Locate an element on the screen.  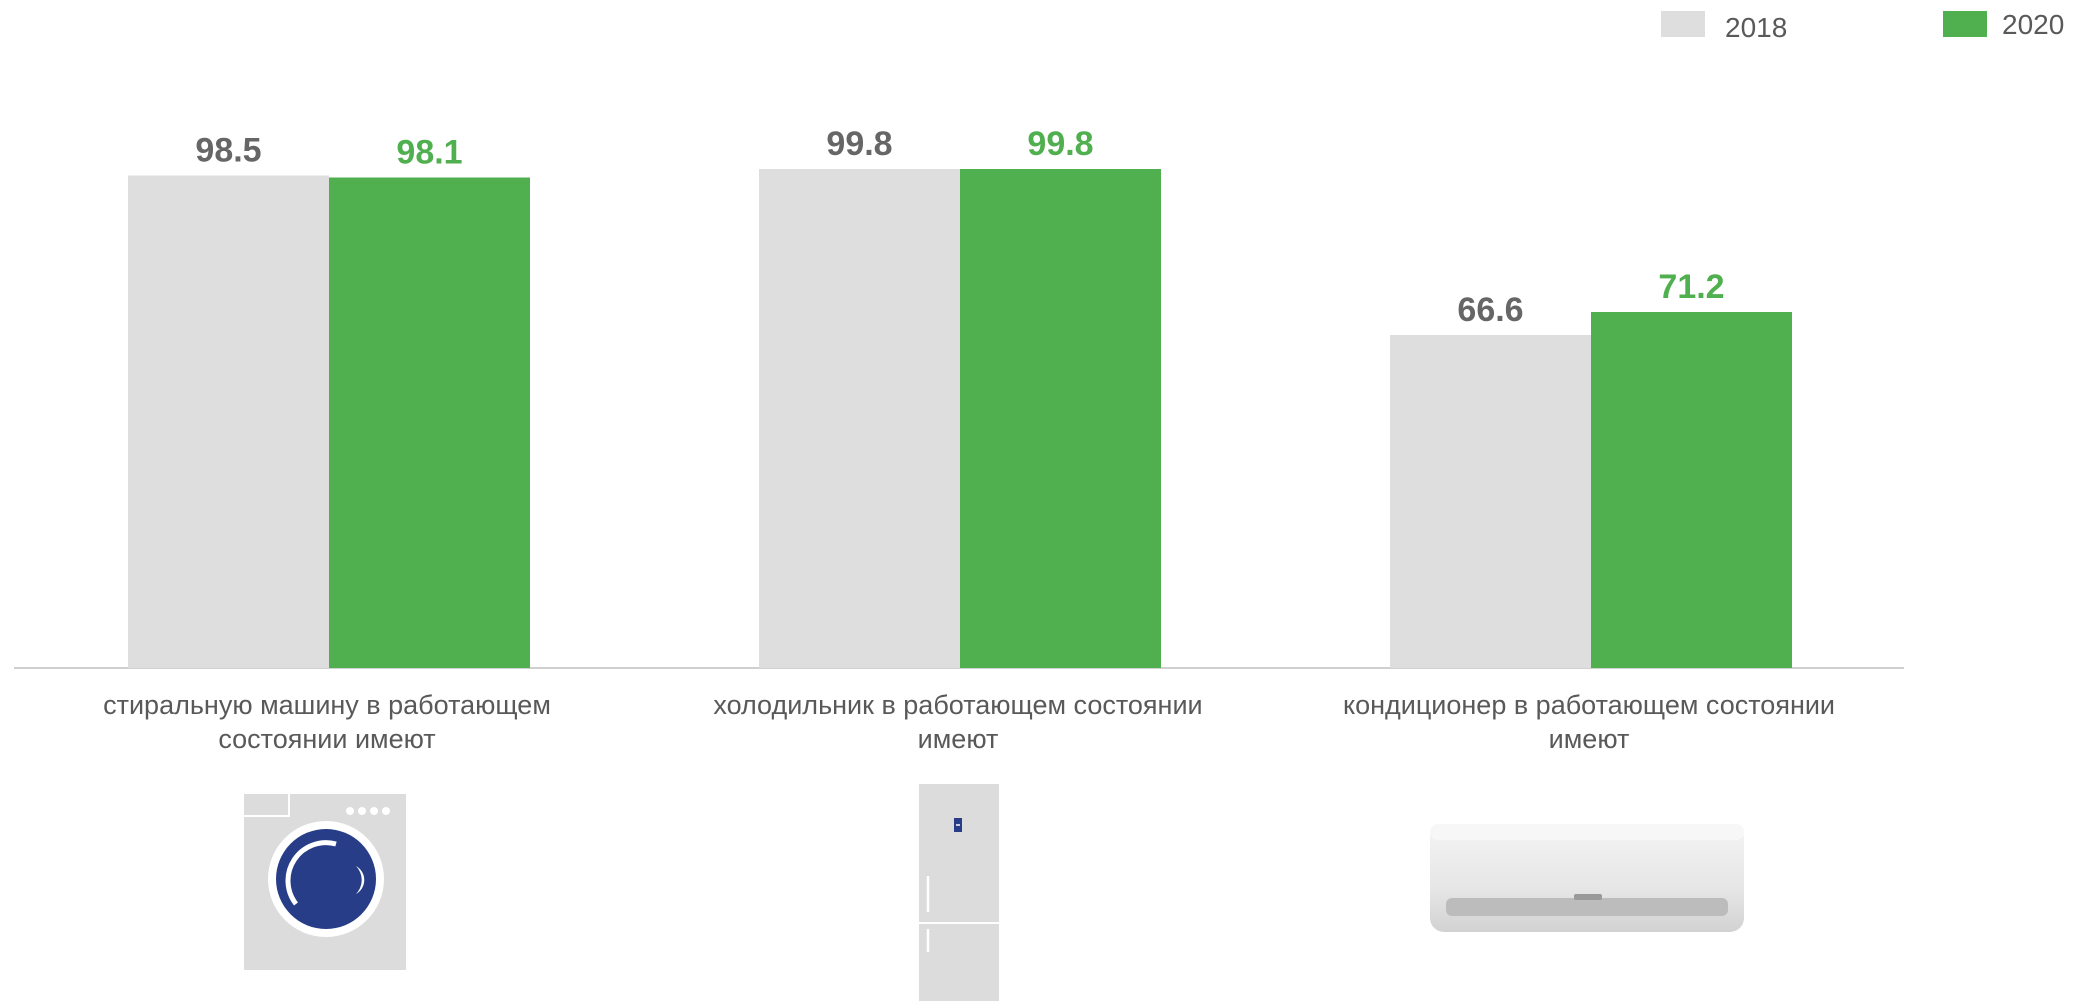
value-label-2018-1: 99.8 is located at coordinates (859, 144).